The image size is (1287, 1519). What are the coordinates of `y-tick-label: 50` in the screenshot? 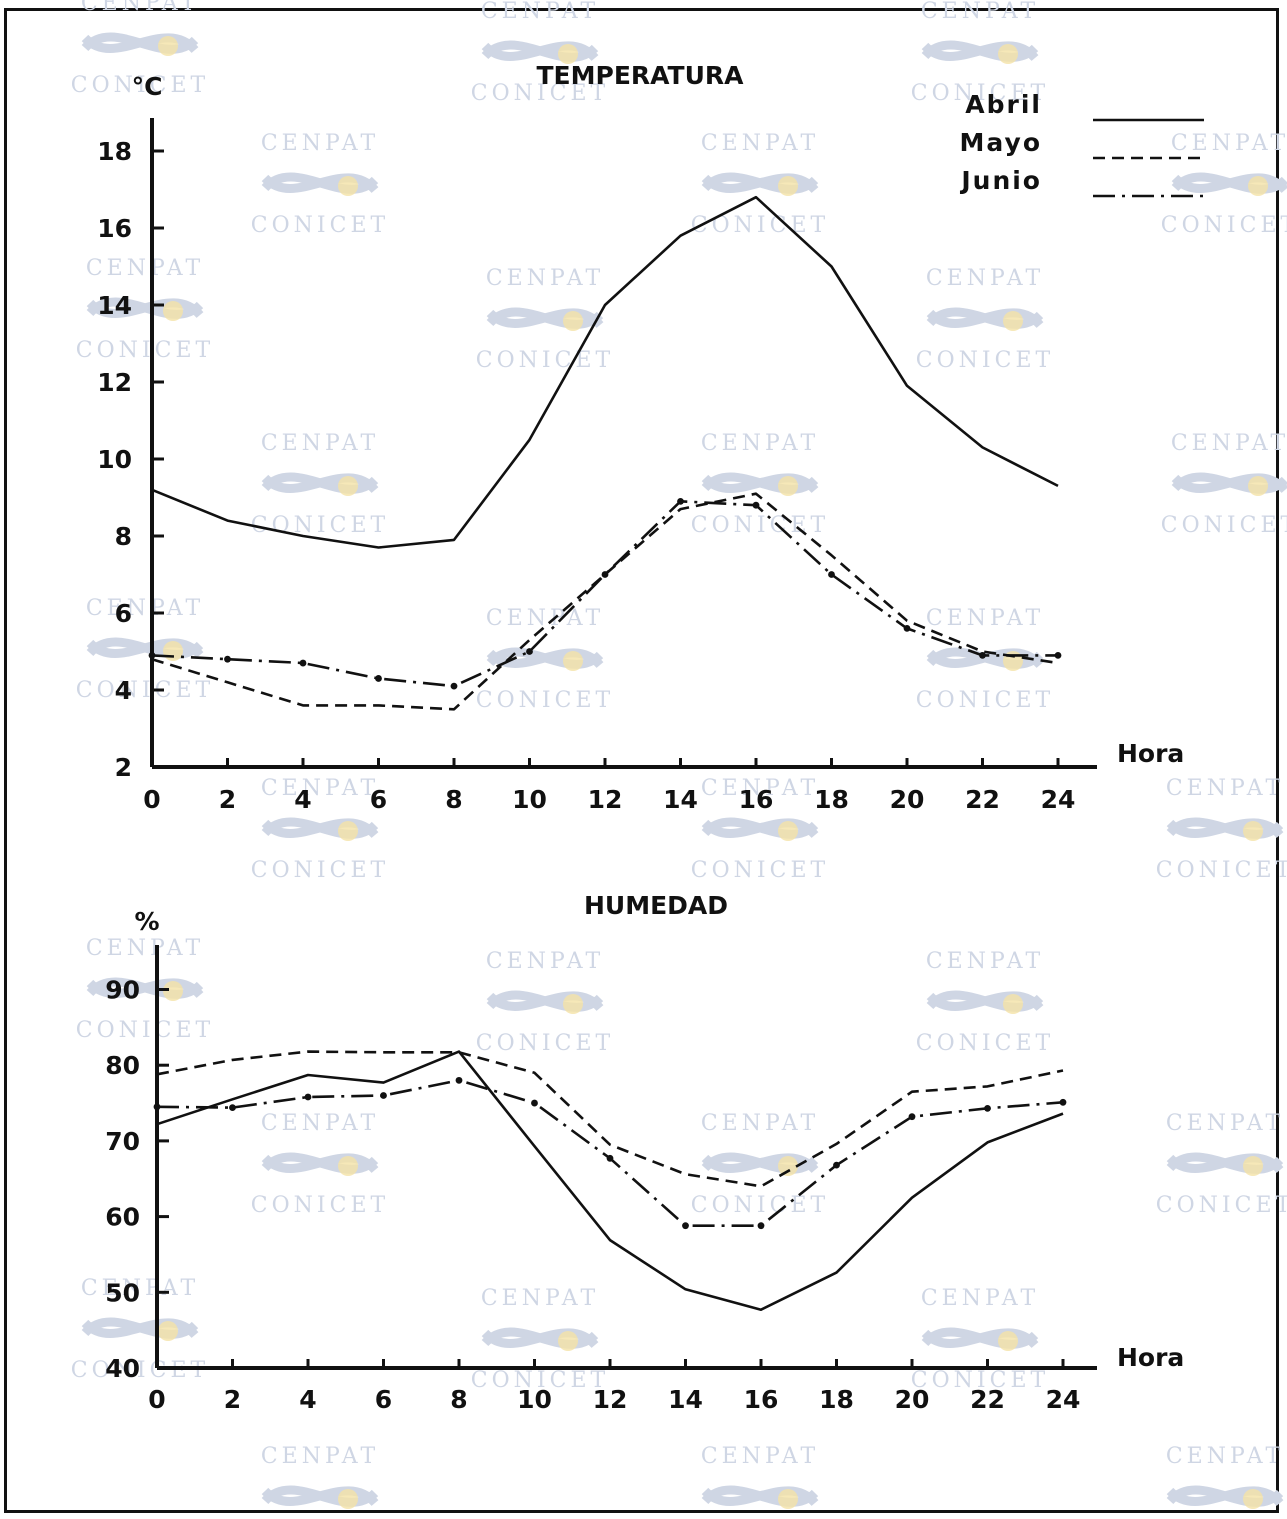 It's located at (122, 1292).